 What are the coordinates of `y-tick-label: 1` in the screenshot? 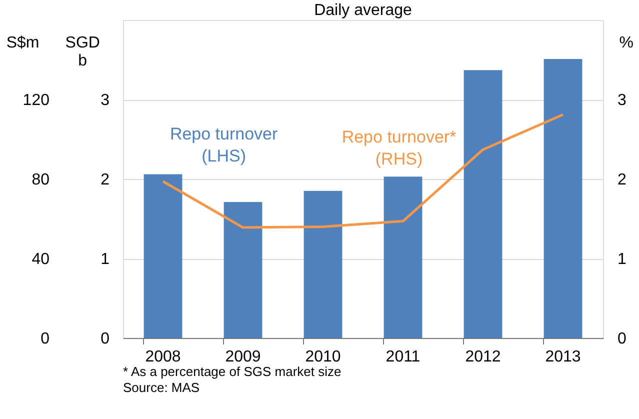 It's located at (105, 259).